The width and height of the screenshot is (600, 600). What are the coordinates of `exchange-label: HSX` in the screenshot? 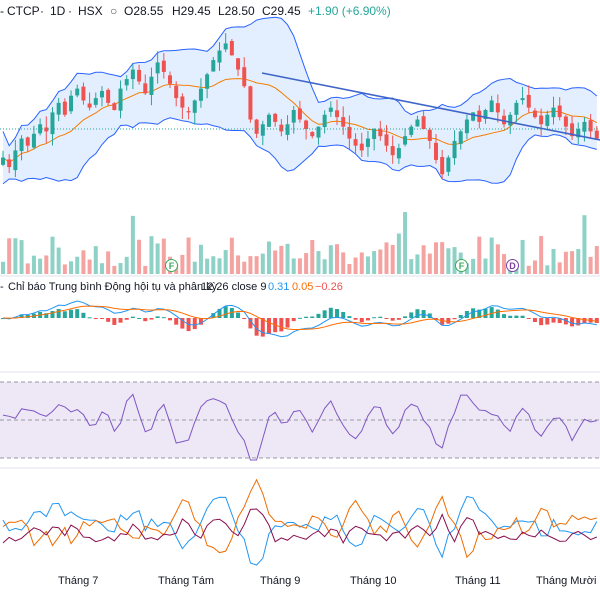 It's located at (90, 11).